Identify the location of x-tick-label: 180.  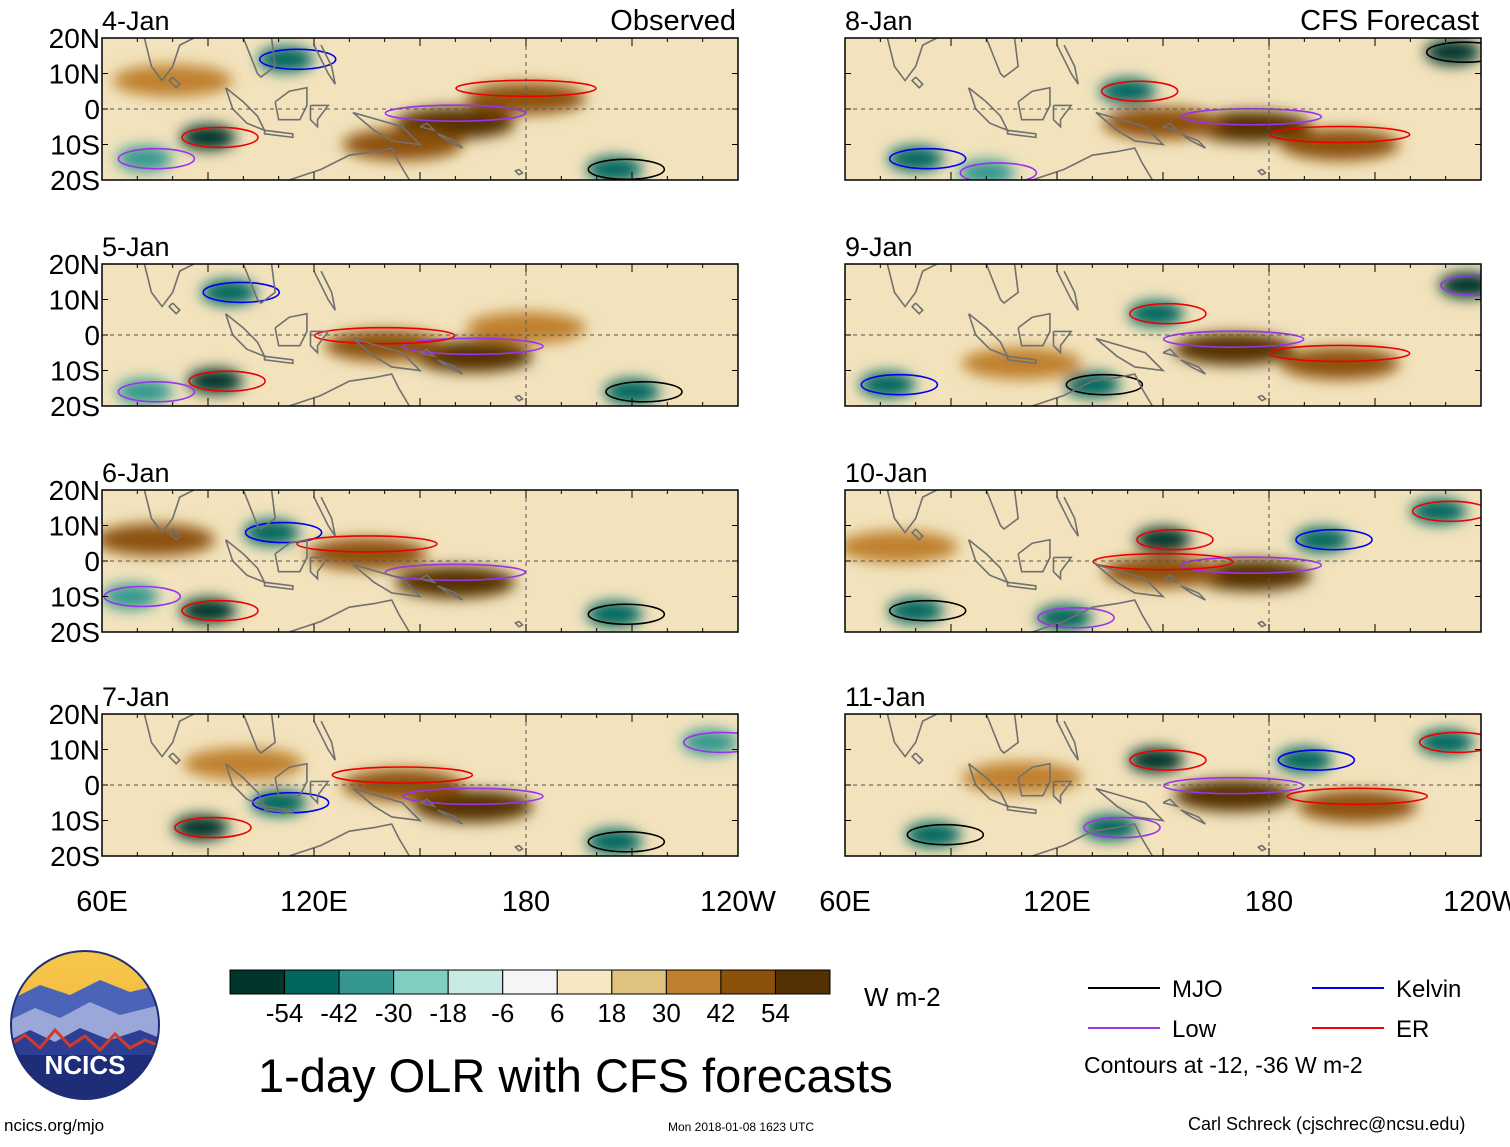
(526, 902).